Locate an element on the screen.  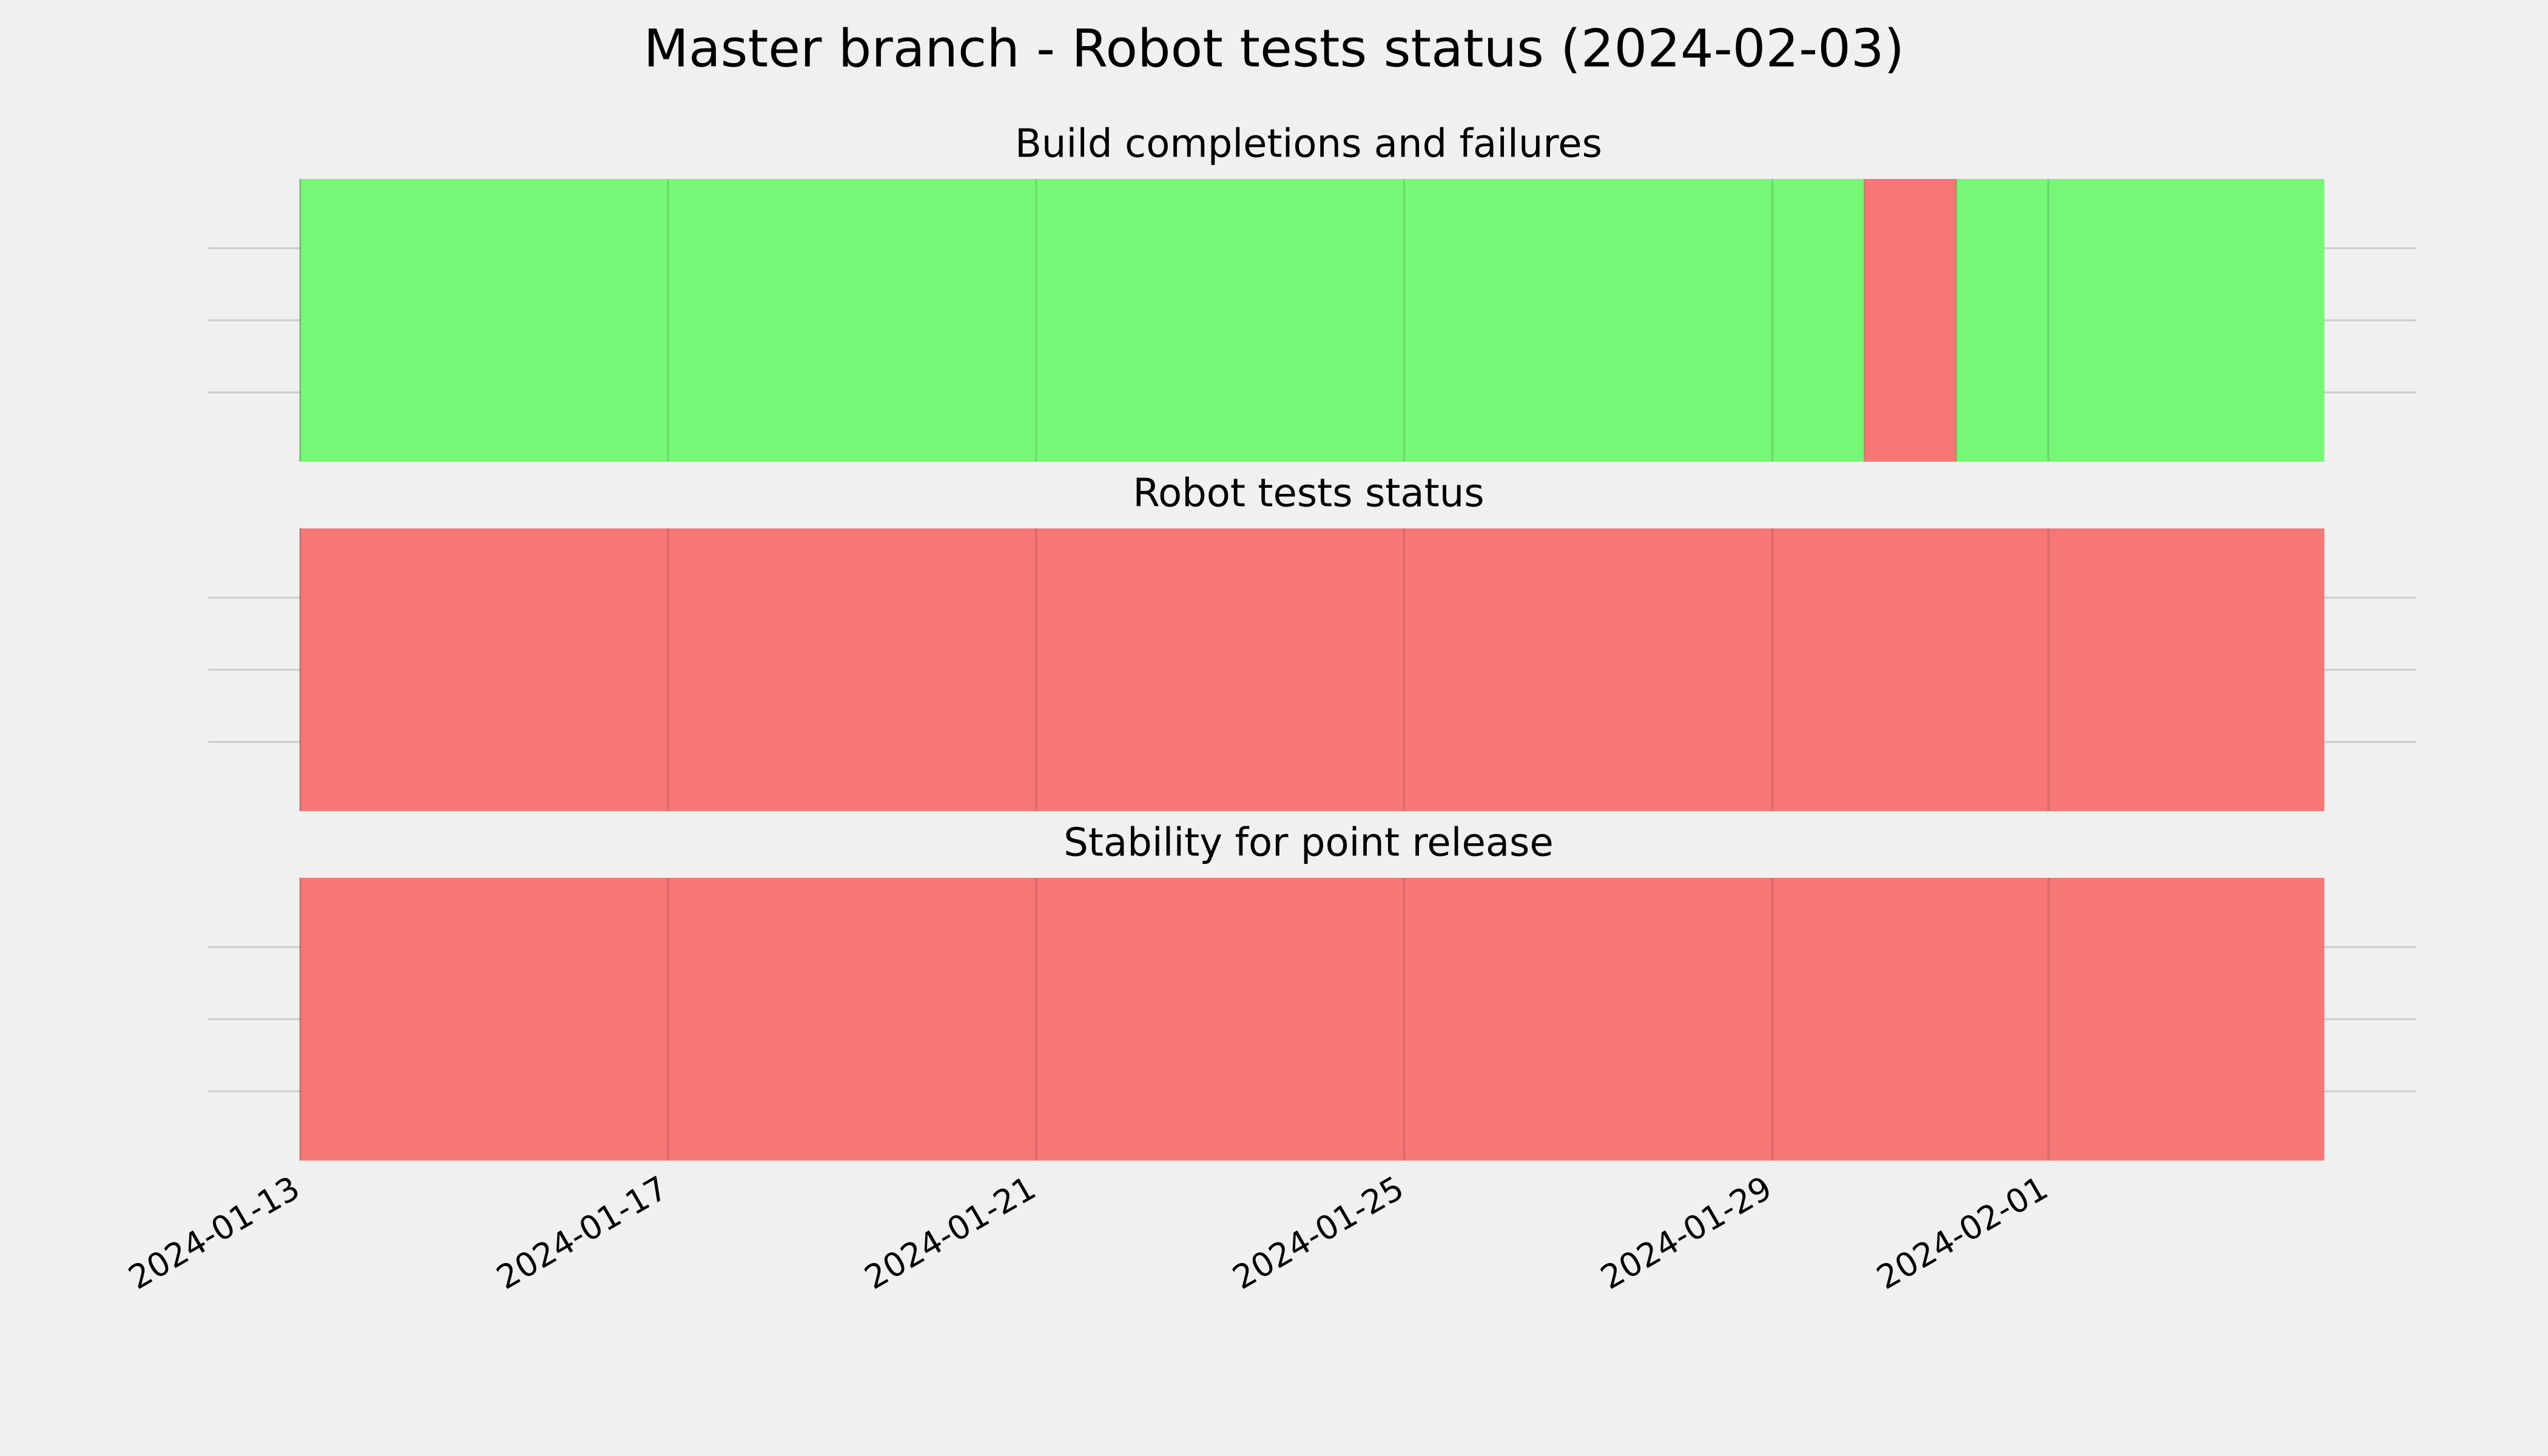
subplot-title: Stability for point release is located at coordinates (1308, 843).